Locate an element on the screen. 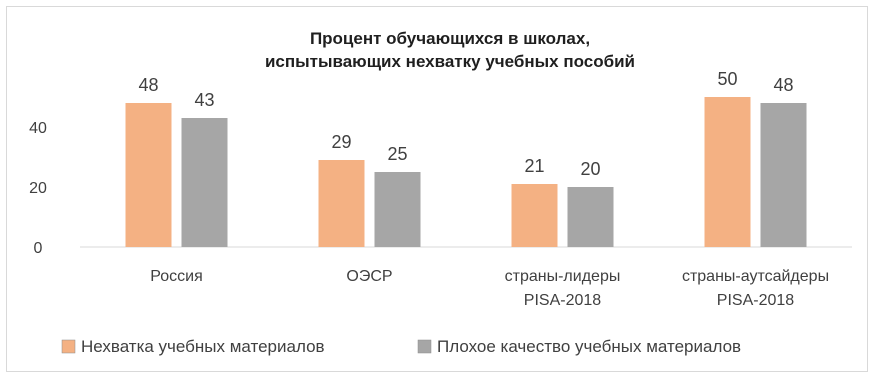 The width and height of the screenshot is (875, 380). legend-label: Плохое качество учебных материалов is located at coordinates (589, 346).